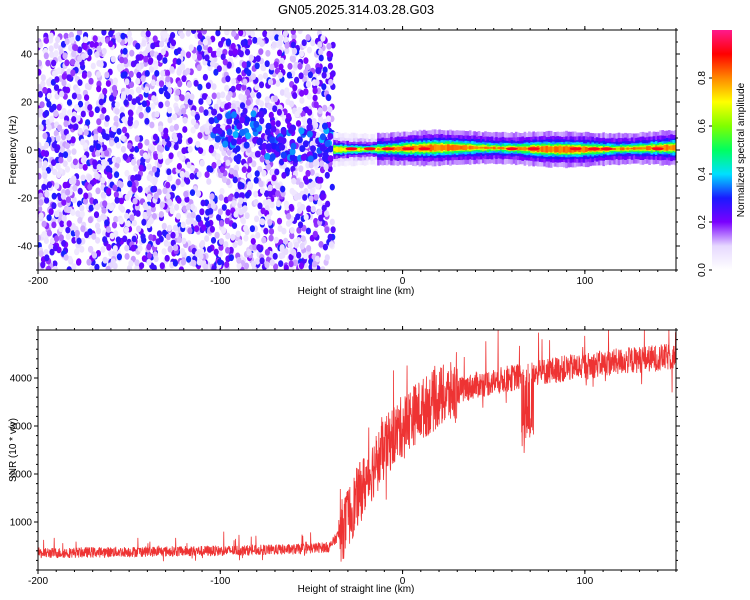  I want to click on colorbar-tick-label: 0.6, so click(702, 126).